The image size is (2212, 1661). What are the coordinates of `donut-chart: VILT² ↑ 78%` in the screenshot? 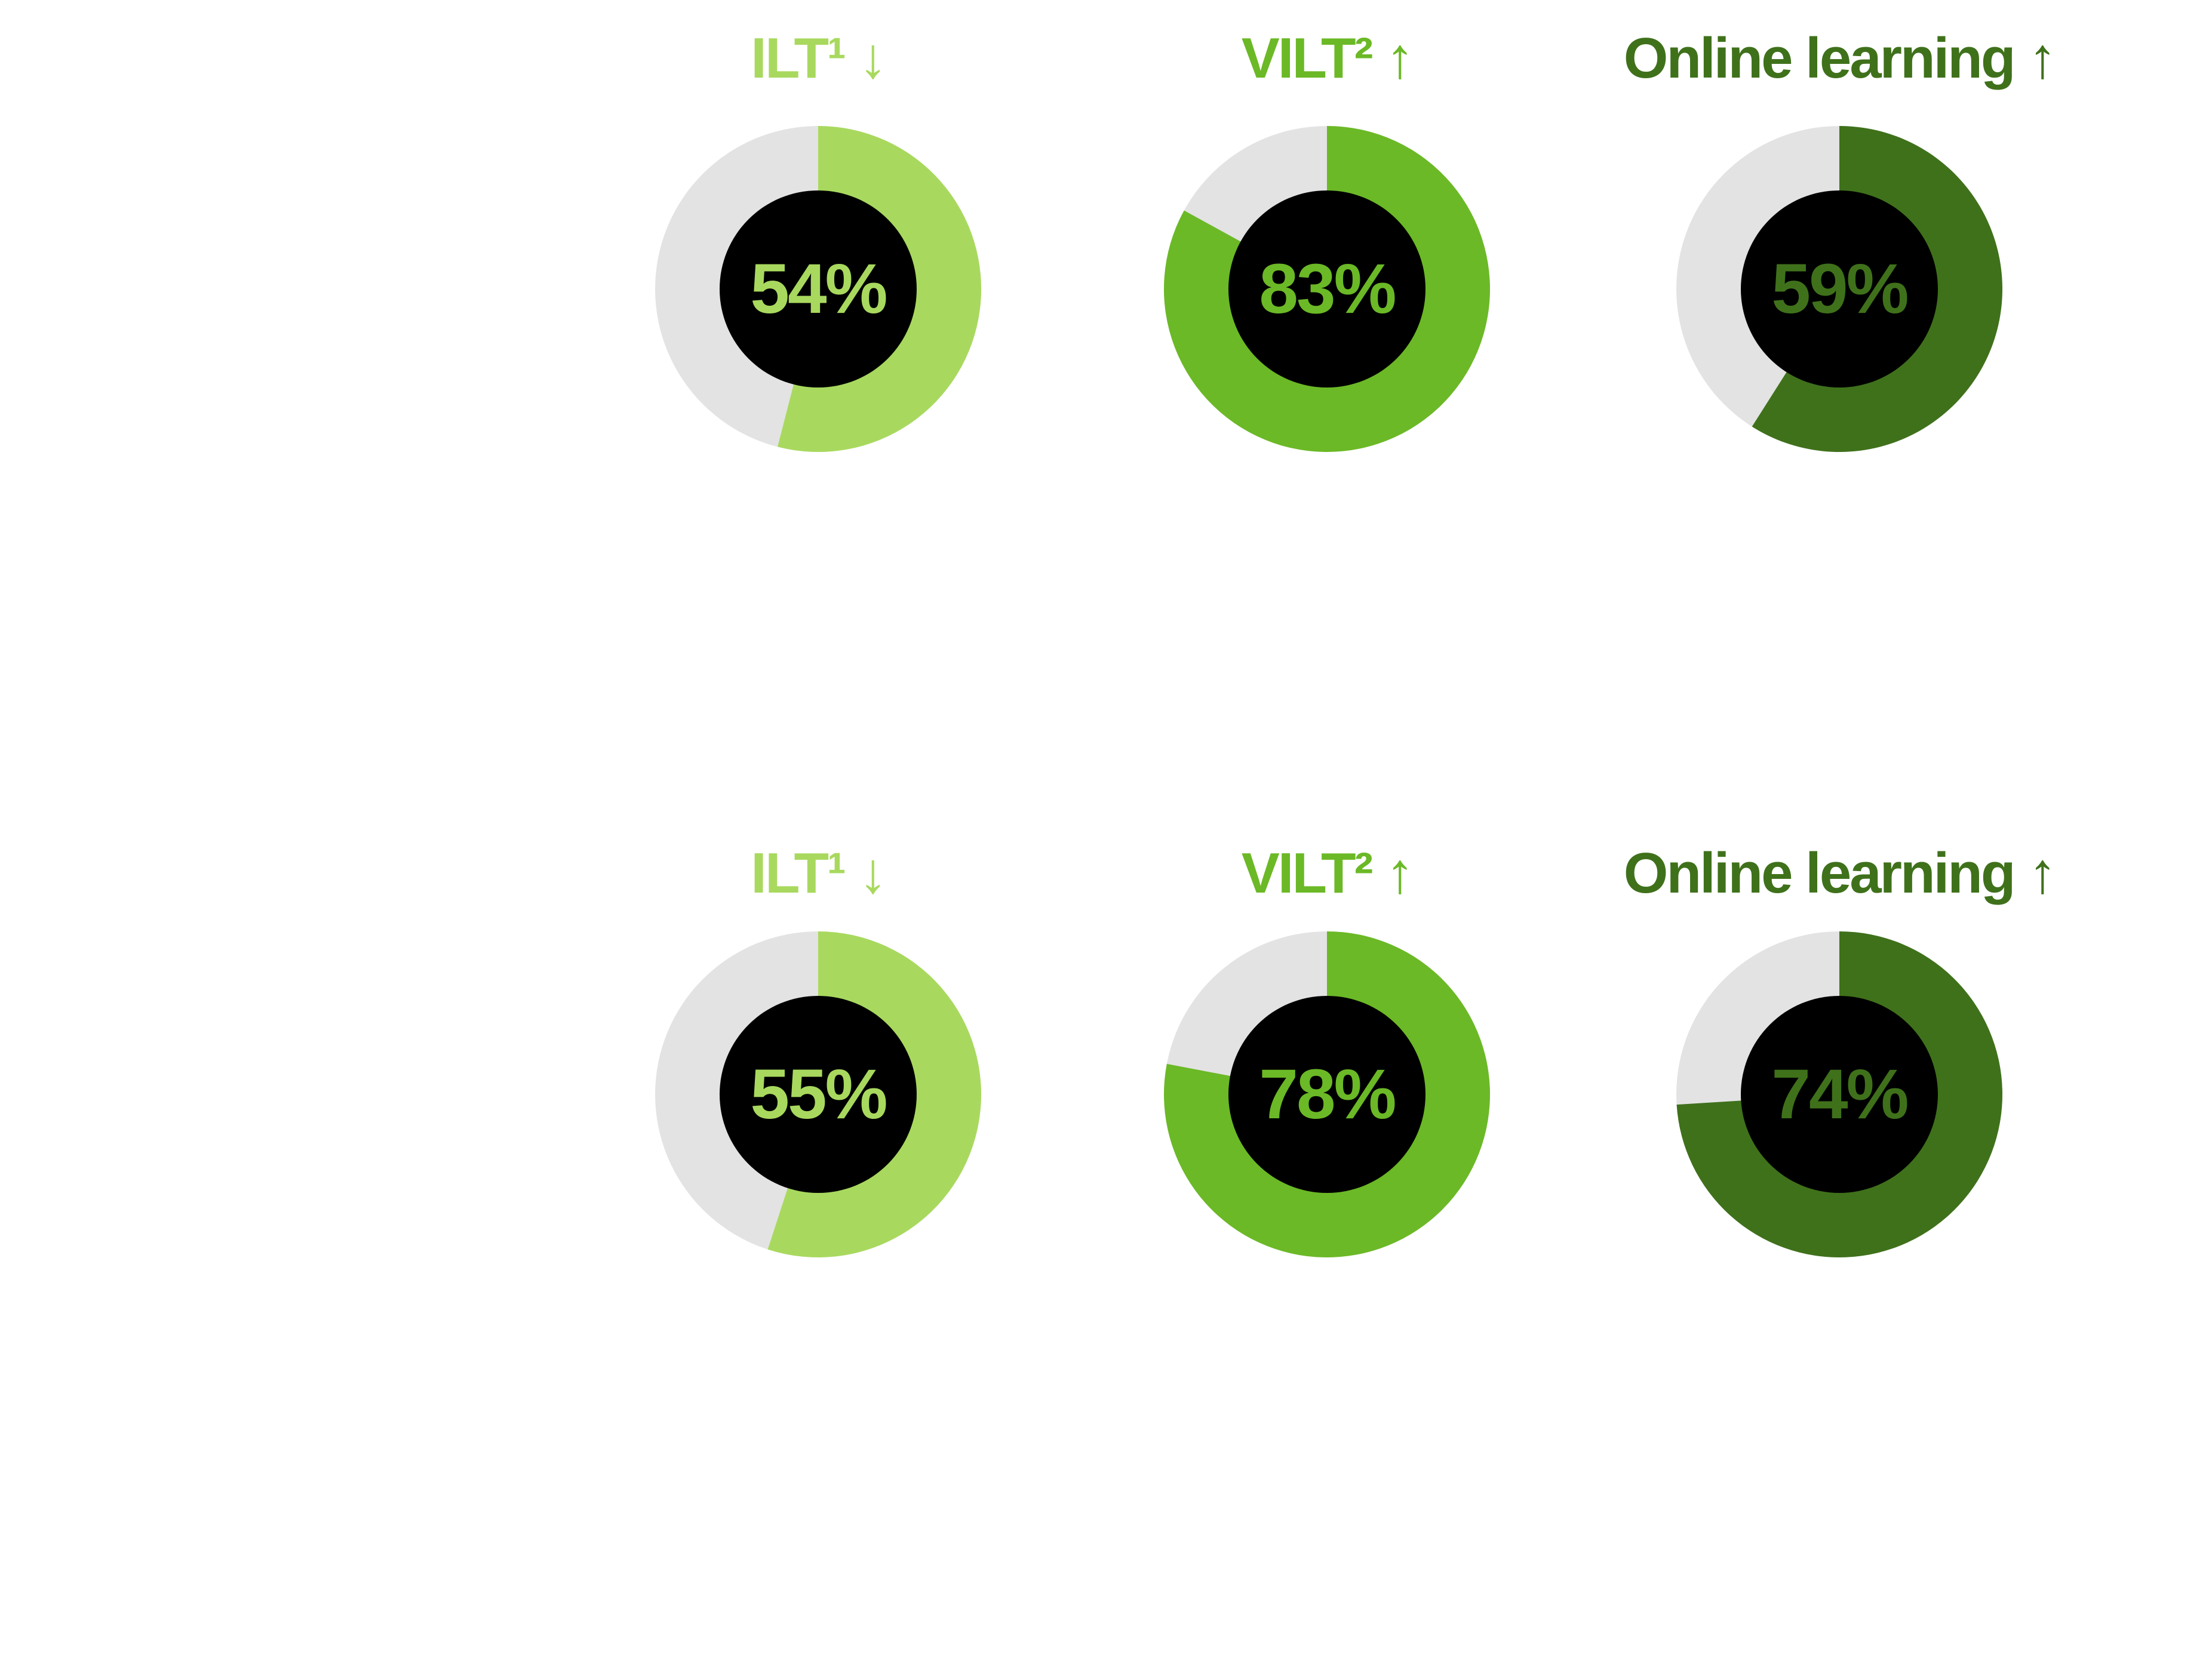 It's located at (1328, 1049).